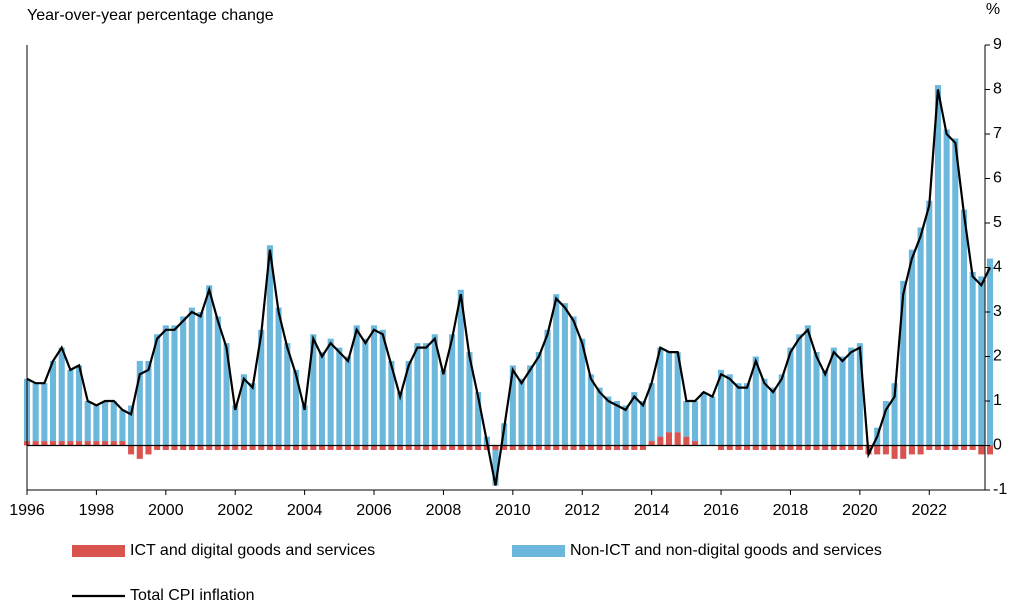 This screenshot has height=611, width=1019. What do you see at coordinates (993, 9) in the screenshot?
I see `y-unit: %` at bounding box center [993, 9].